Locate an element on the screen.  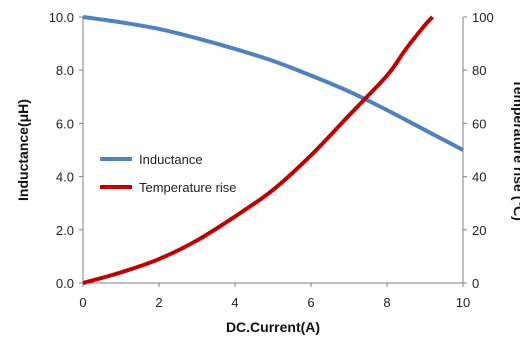
legend-label-inductance: Inductance is located at coordinates (171, 159).